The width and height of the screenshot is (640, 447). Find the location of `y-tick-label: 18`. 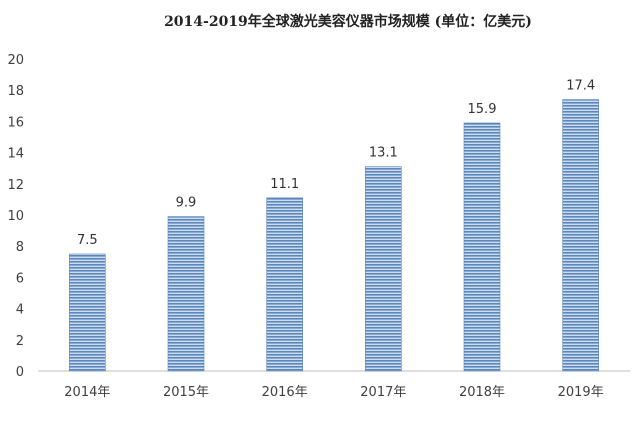

y-tick-label: 18 is located at coordinates (15, 91).